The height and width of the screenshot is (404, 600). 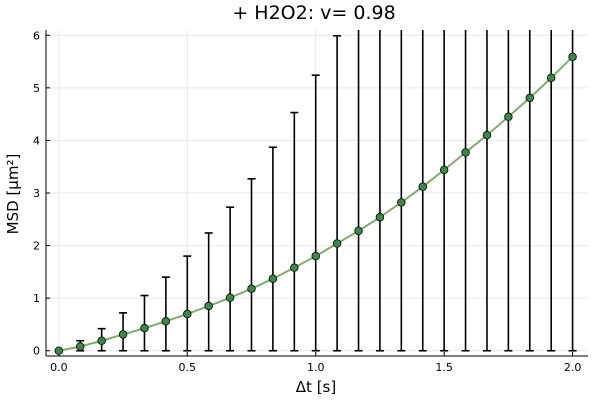 I want to click on y-tick-label: 6, so click(x=36, y=35).